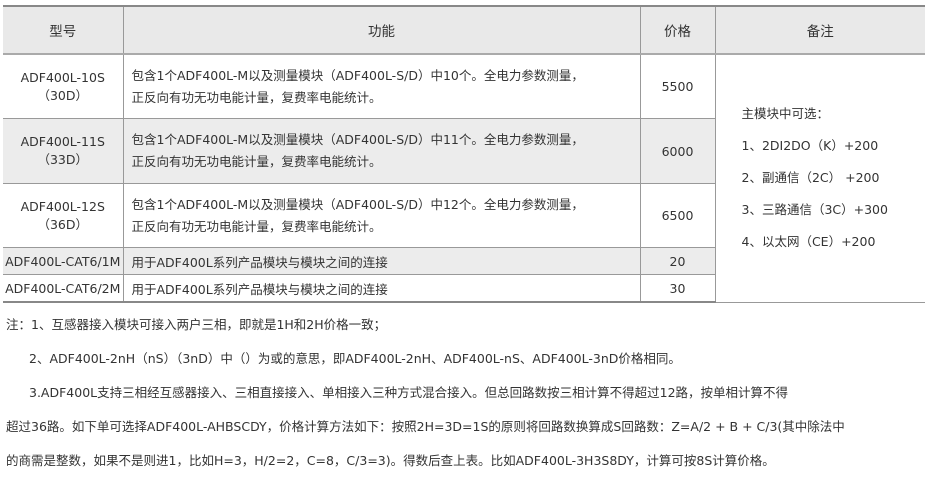 Image resolution: width=927 pixels, height=478 pixels. What do you see at coordinates (677, 86) in the screenshot?
I see `price-cell: 5500` at bounding box center [677, 86].